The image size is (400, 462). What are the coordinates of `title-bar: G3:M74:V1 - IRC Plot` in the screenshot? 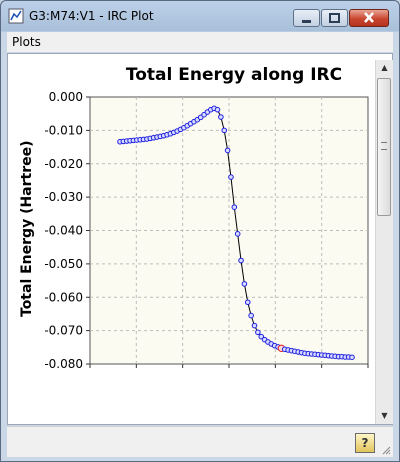 It's located at (200, 16).